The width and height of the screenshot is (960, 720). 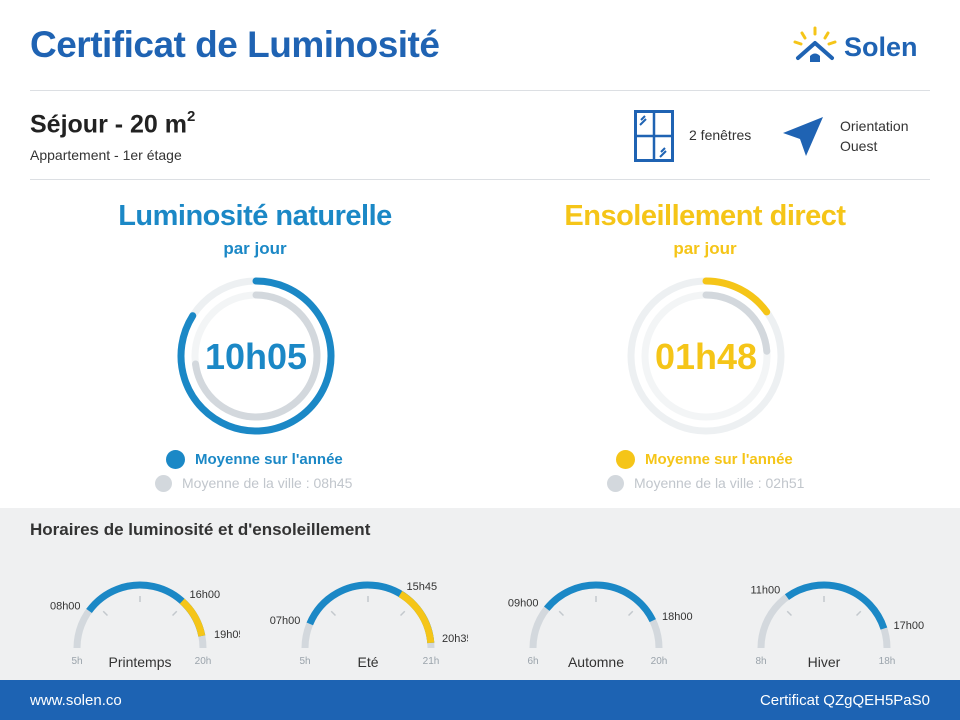 I want to click on max-hour-label: 18h, so click(x=887, y=661).